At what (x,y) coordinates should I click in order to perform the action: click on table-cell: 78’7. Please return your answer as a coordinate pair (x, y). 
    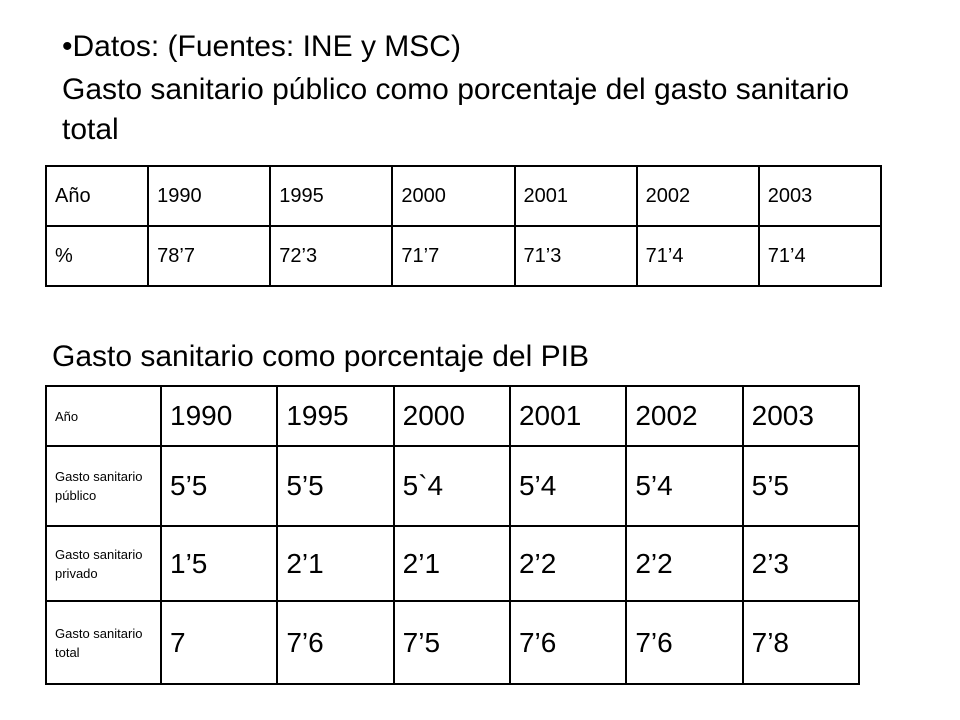
    Looking at the image, I should click on (209, 256).